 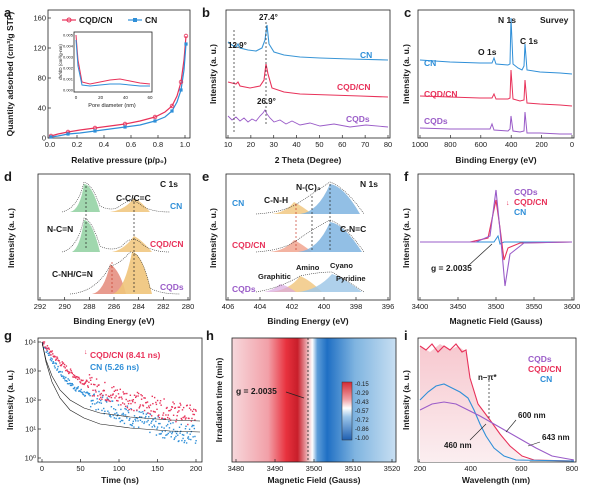 I want to click on panel-d-ylabel: Intensity (a. u.), so click(x=11, y=238).